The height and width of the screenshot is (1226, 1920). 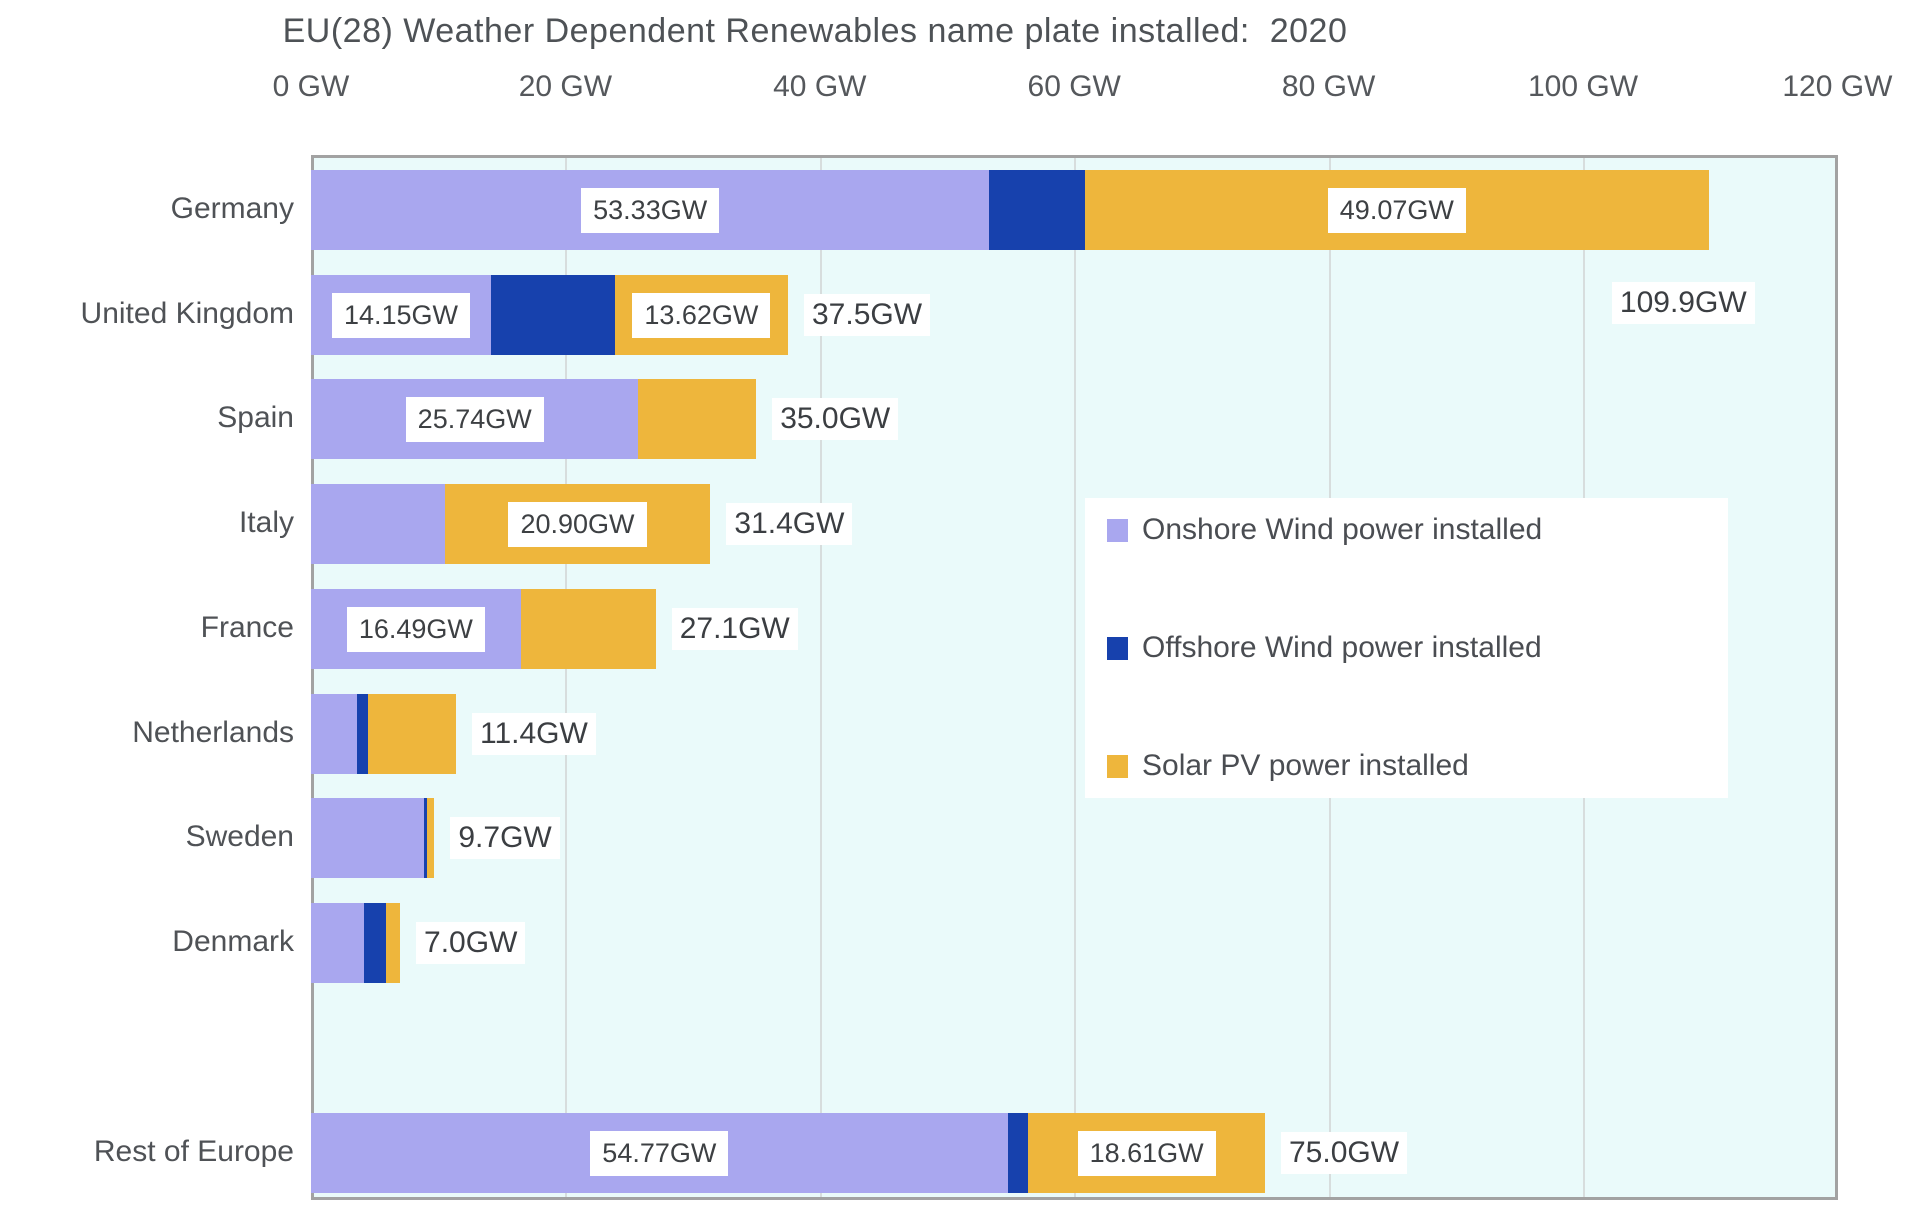 What do you see at coordinates (187, 313) in the screenshot?
I see `category-label: United Kingdom` at bounding box center [187, 313].